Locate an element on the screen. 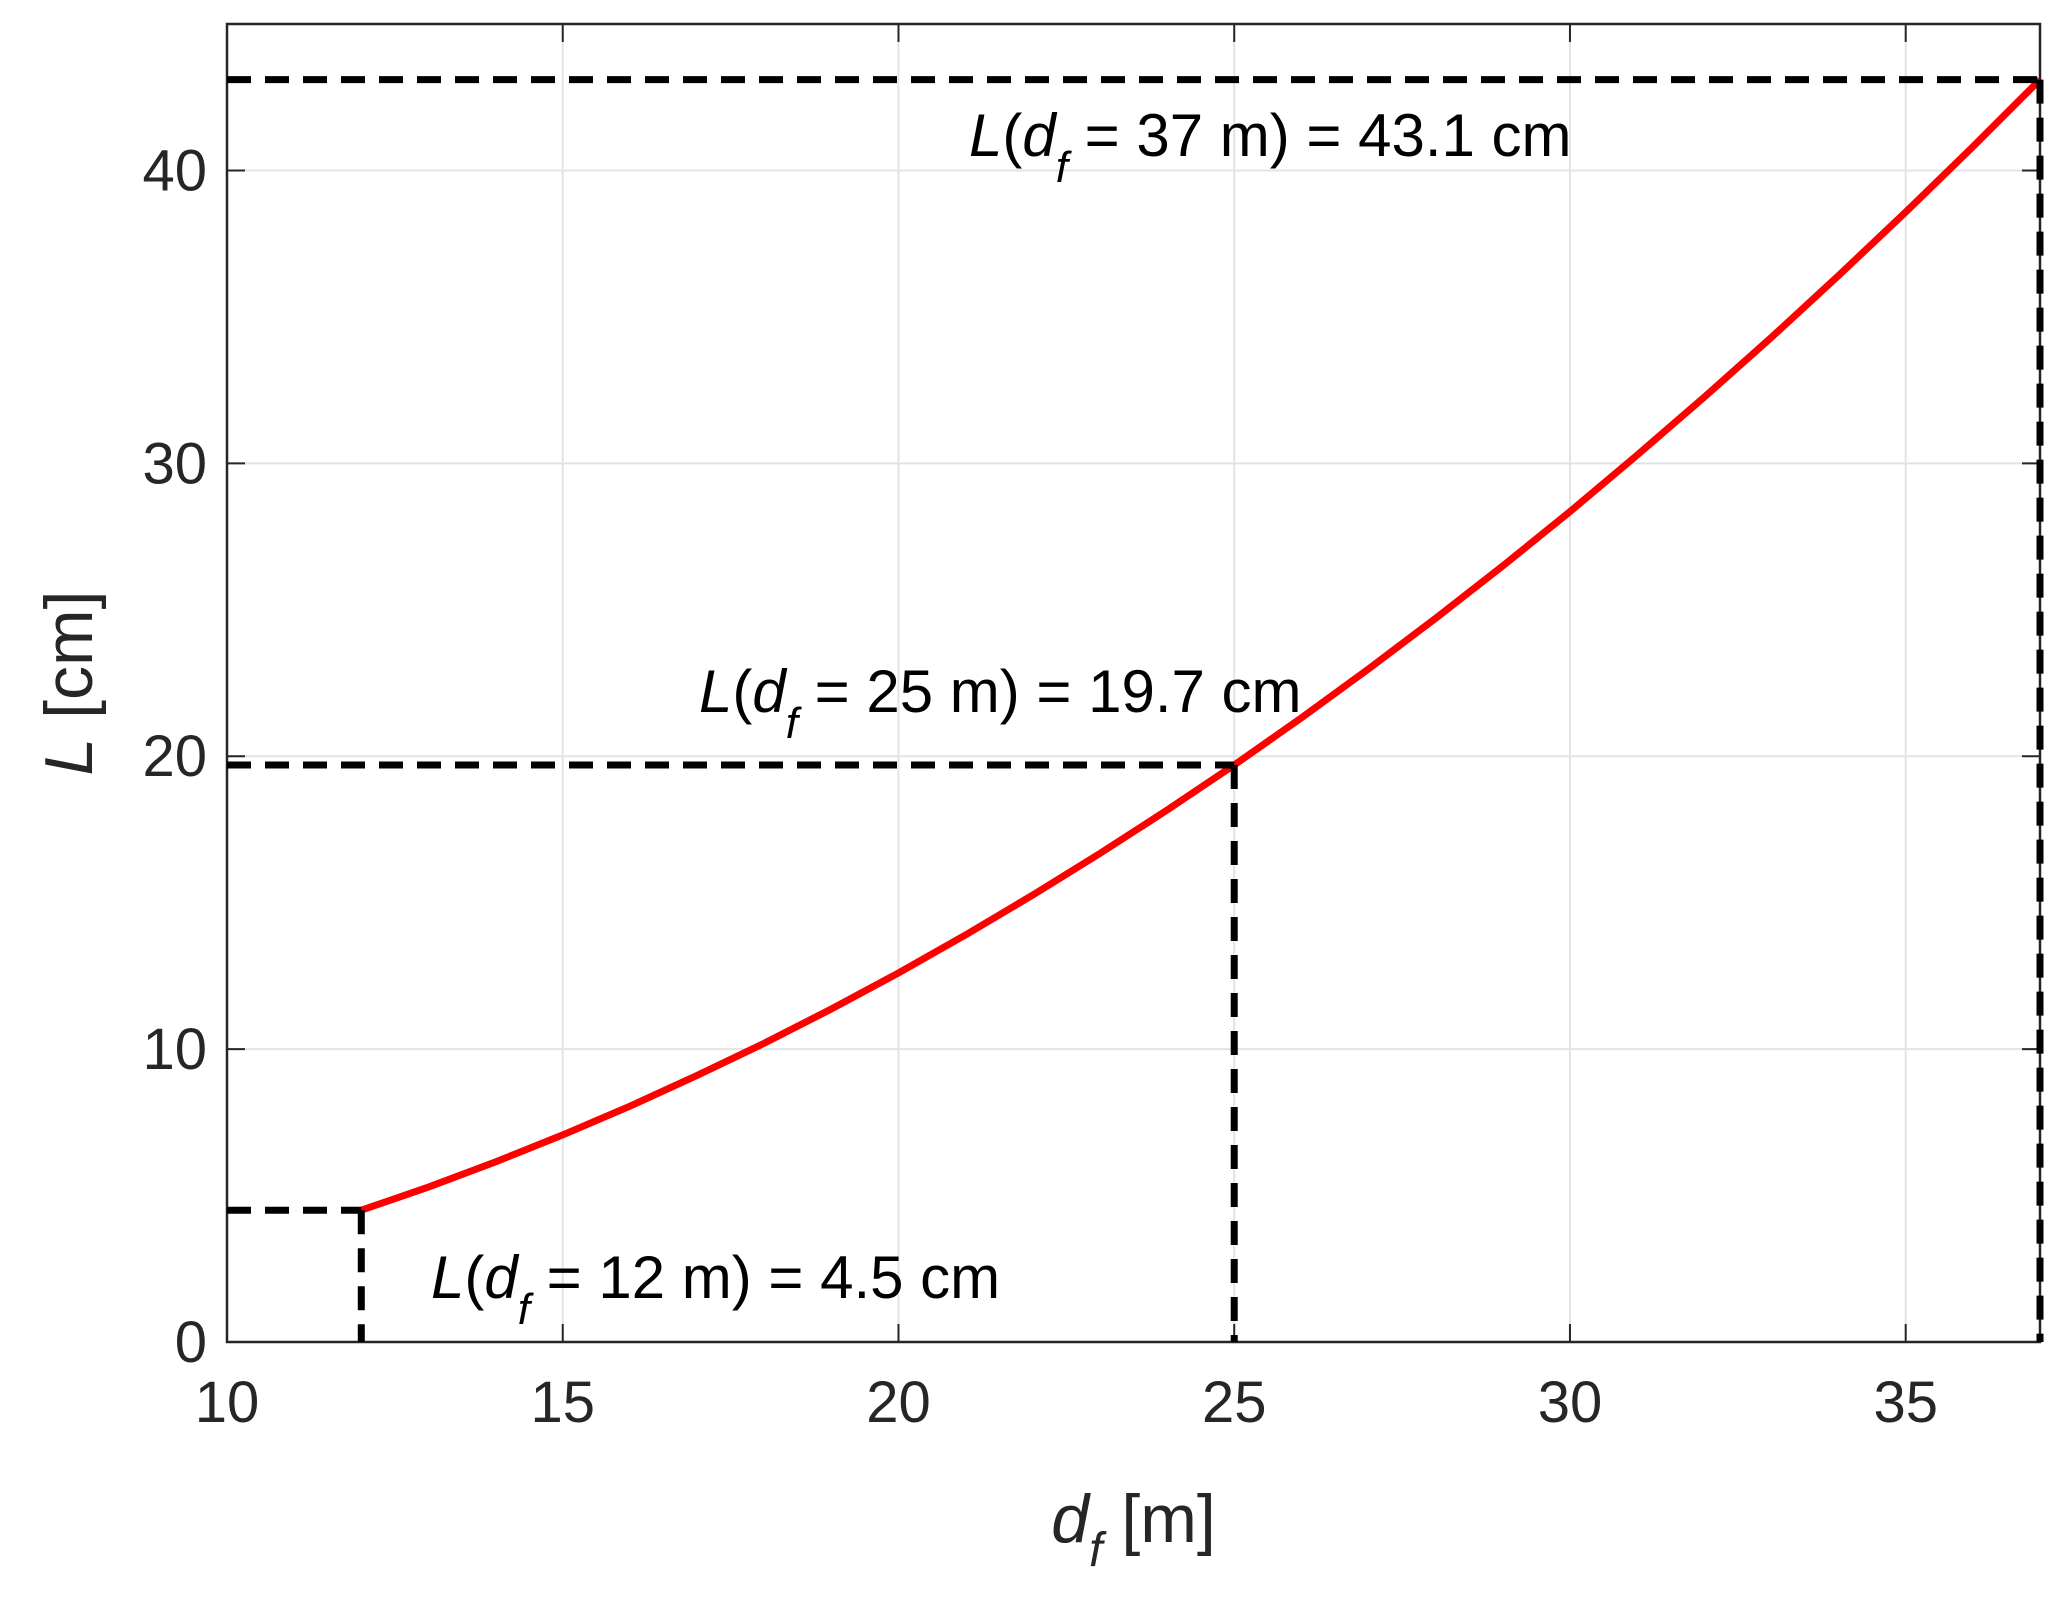 This screenshot has width=2067, height=1616. annotation: L(df = 25 m) = 19.7 cm is located at coordinates (1000, 703).